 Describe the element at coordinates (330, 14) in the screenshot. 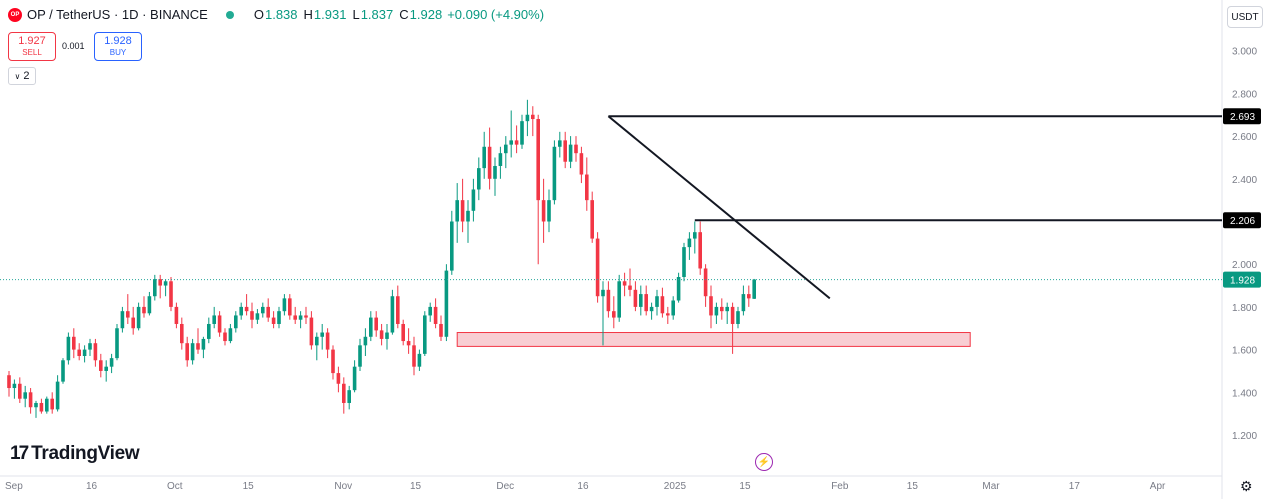

I see `high-value: 1.931` at that location.